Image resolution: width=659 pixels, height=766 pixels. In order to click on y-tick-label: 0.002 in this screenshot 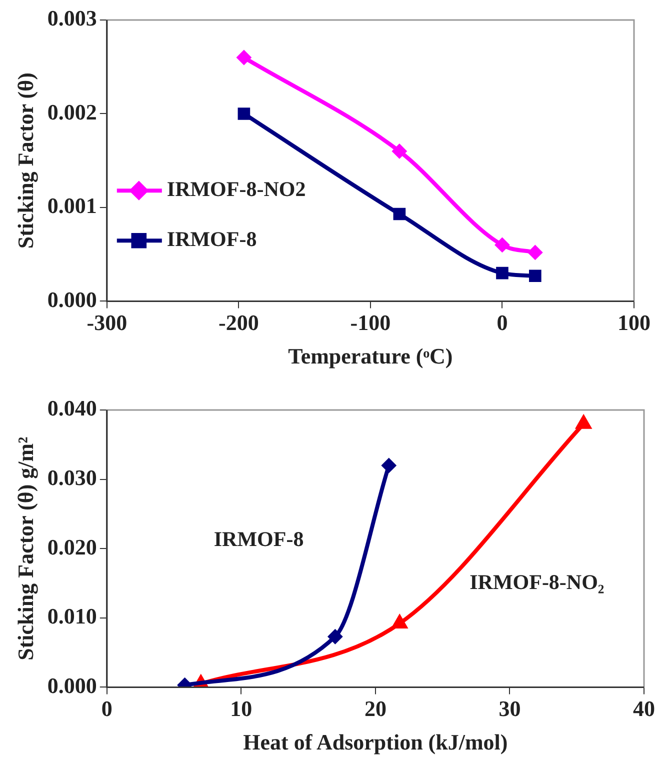, I will do `click(72, 111)`.